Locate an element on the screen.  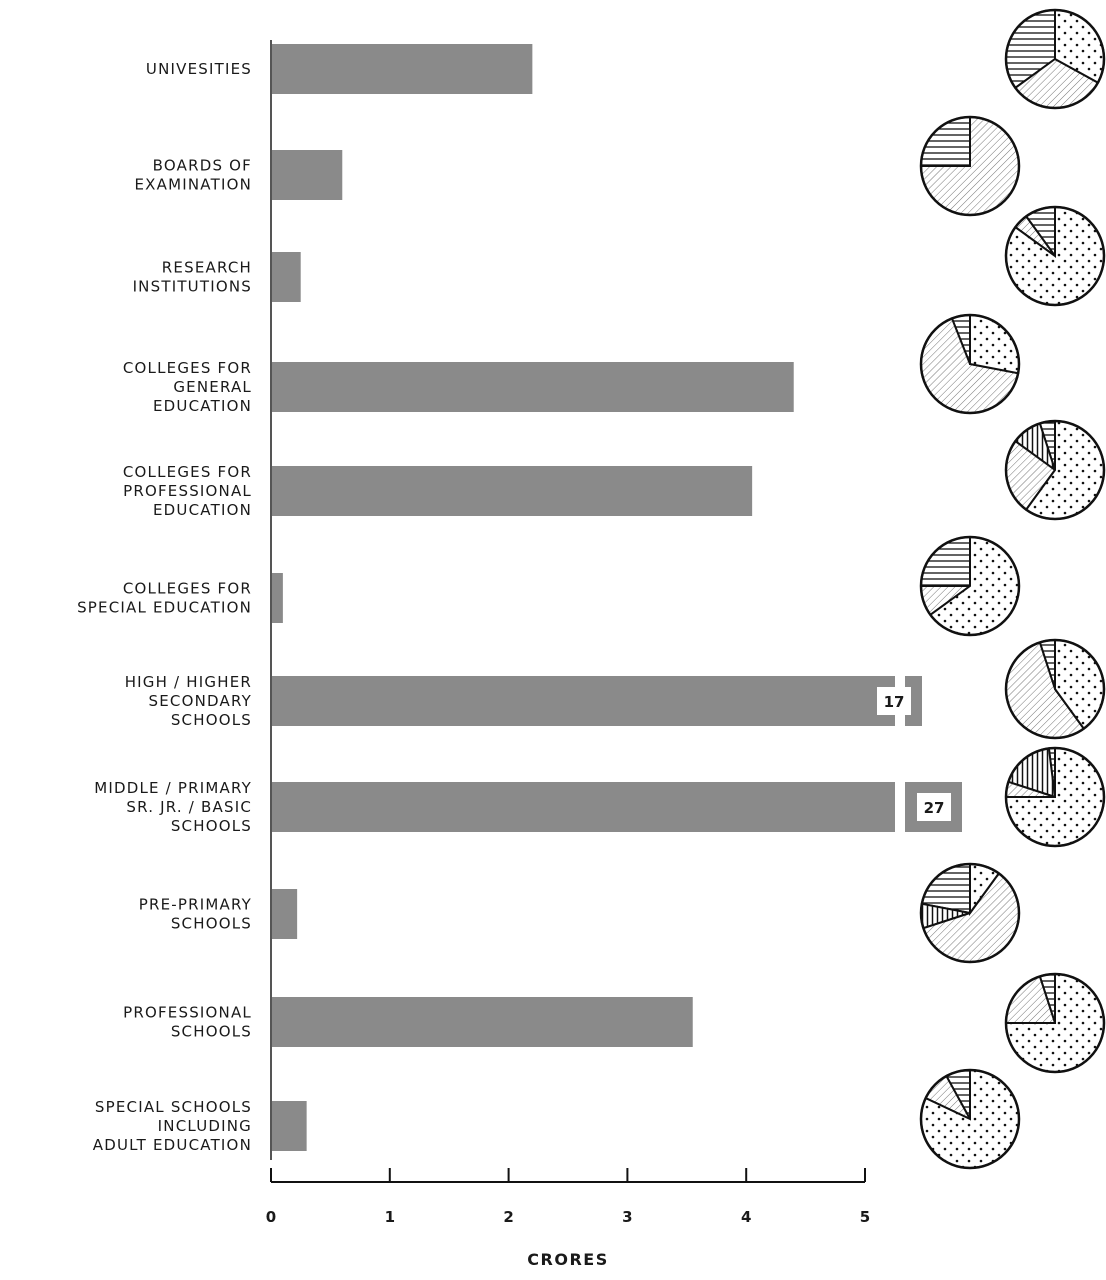
x-tick-label: 0 is located at coordinates (271, 1217).